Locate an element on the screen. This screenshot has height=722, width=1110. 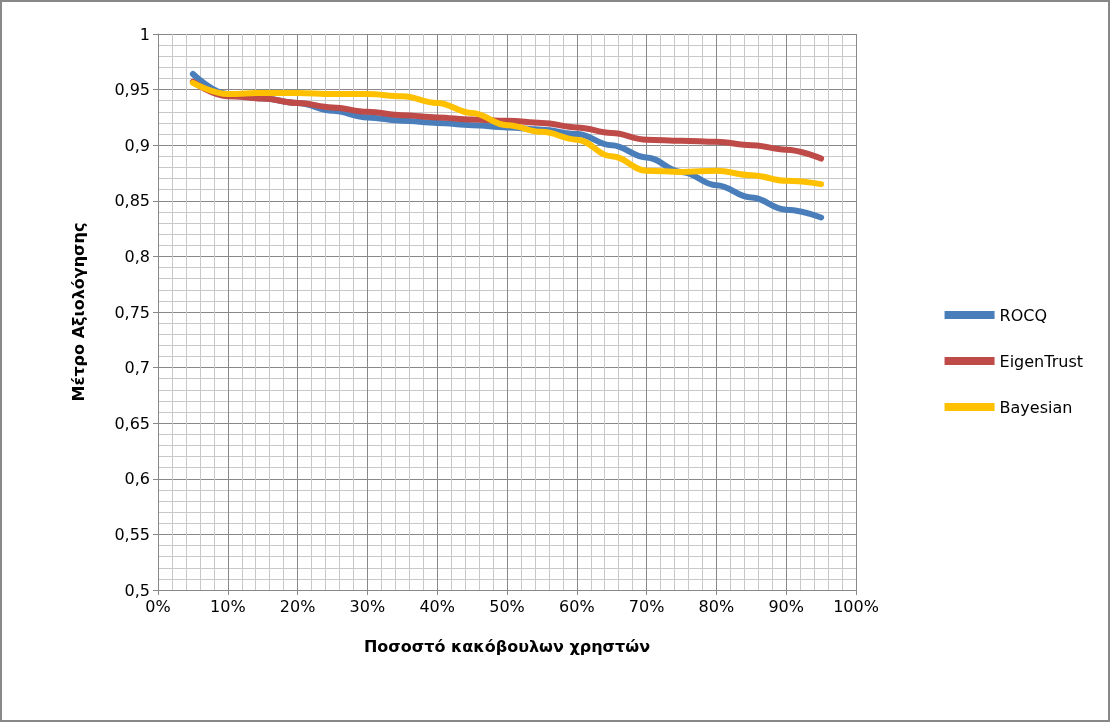
legend-label: ROCQ is located at coordinates (1023, 315).